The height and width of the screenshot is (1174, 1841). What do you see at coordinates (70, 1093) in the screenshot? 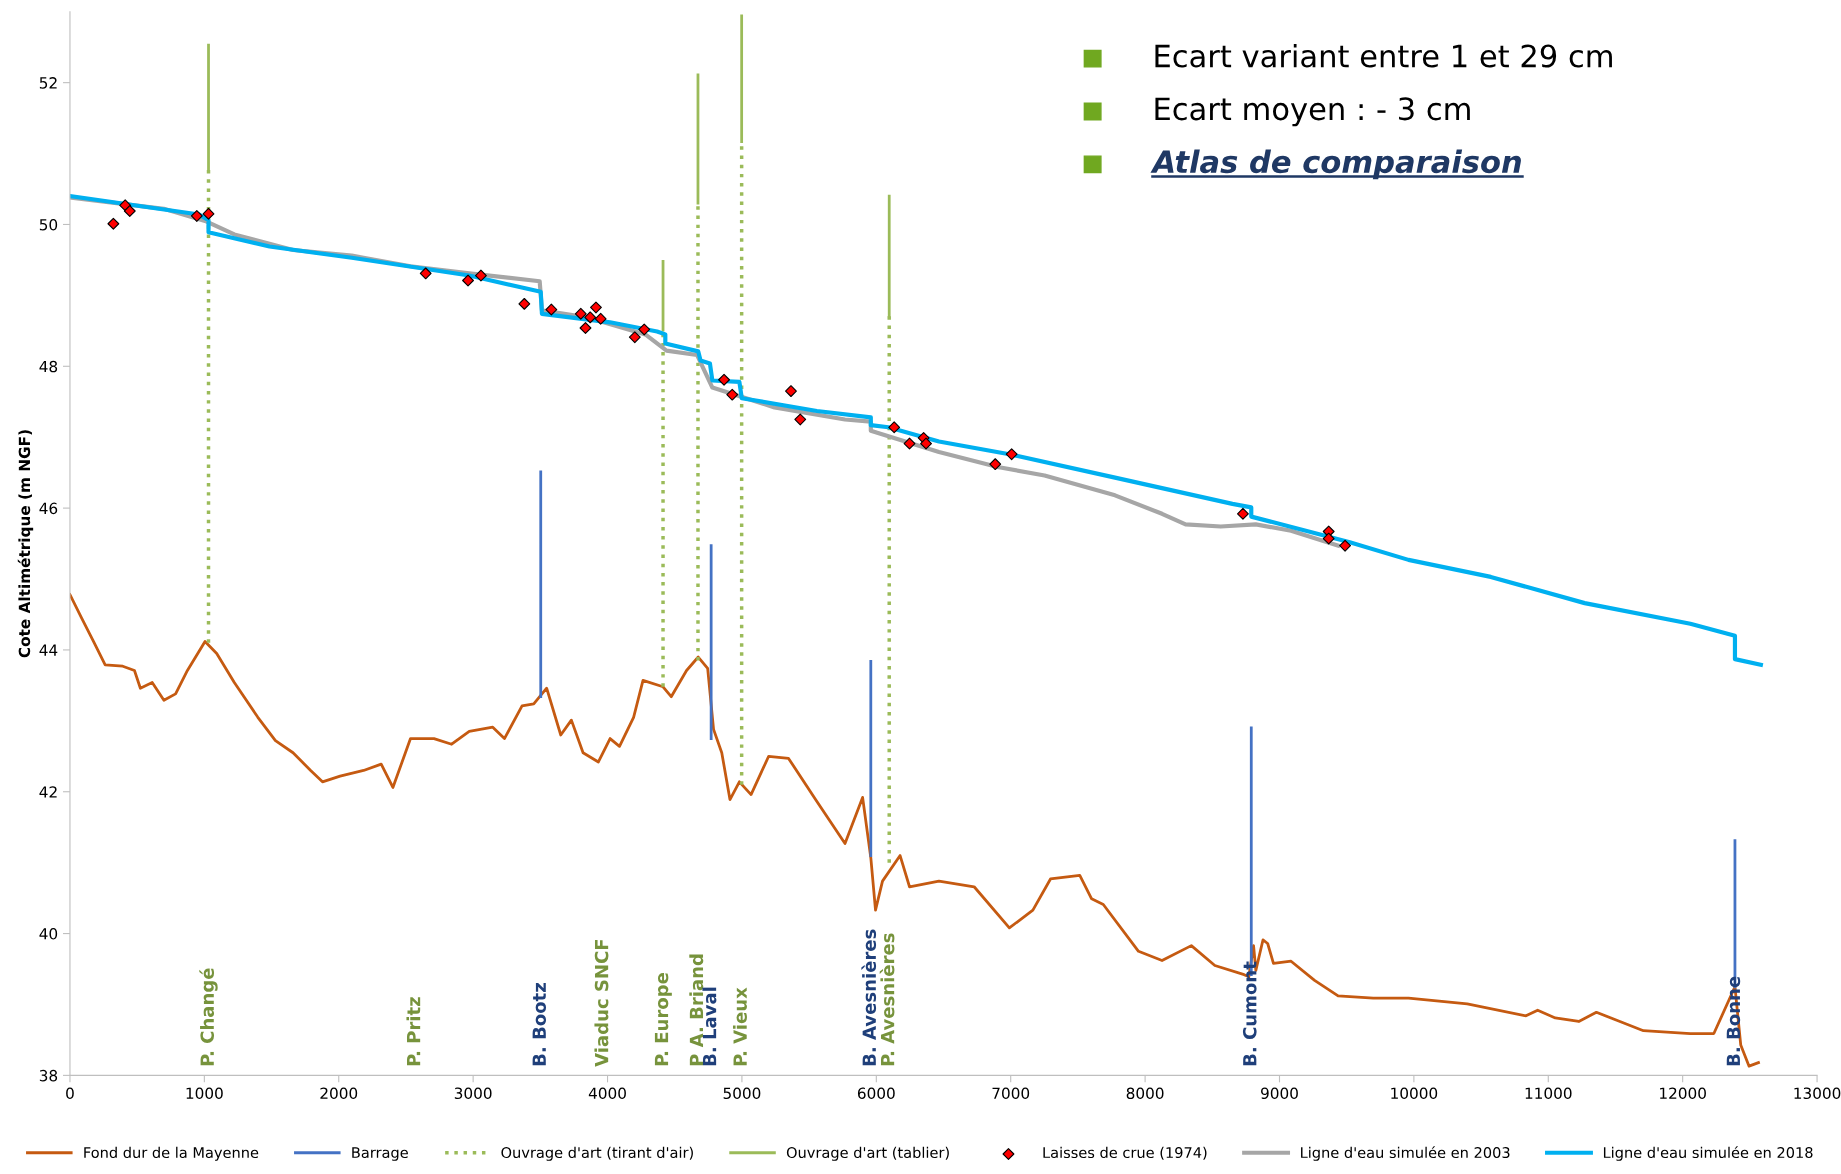
I see `x-tick-label: 0` at bounding box center [70, 1093].